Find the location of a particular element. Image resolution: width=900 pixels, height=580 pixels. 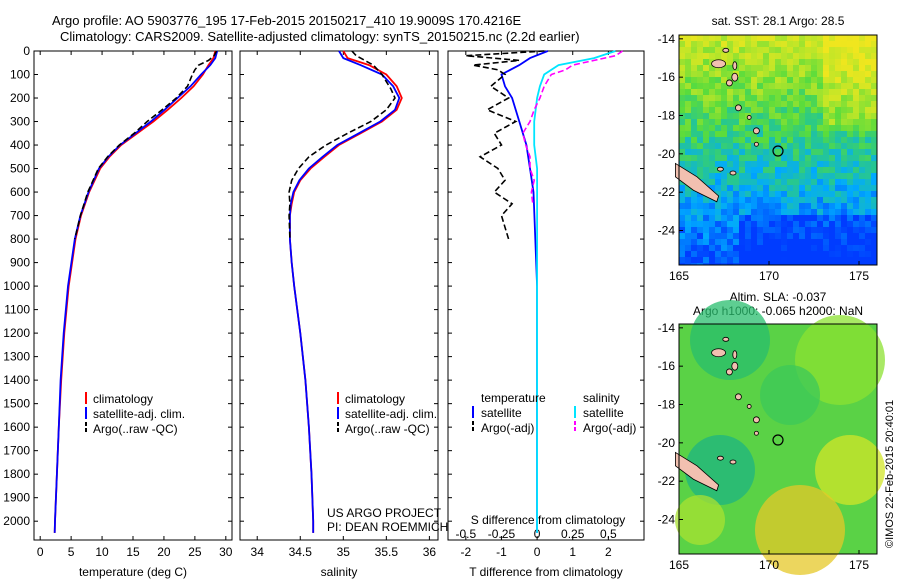

x-tick-label: 34 is located at coordinates (258, 552).